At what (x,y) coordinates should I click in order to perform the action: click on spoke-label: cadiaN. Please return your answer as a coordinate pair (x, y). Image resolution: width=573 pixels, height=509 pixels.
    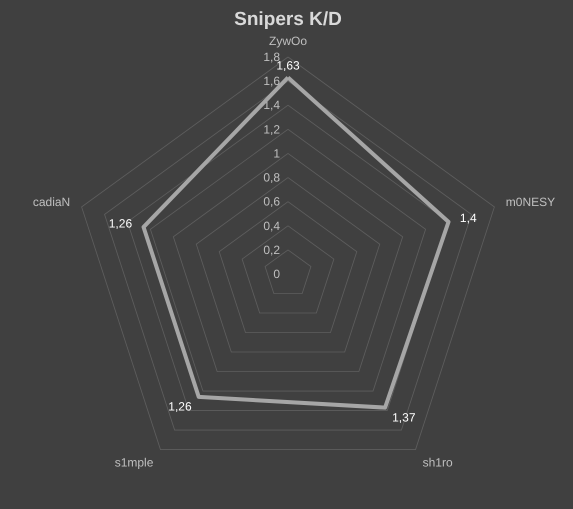
    Looking at the image, I should click on (51, 202).